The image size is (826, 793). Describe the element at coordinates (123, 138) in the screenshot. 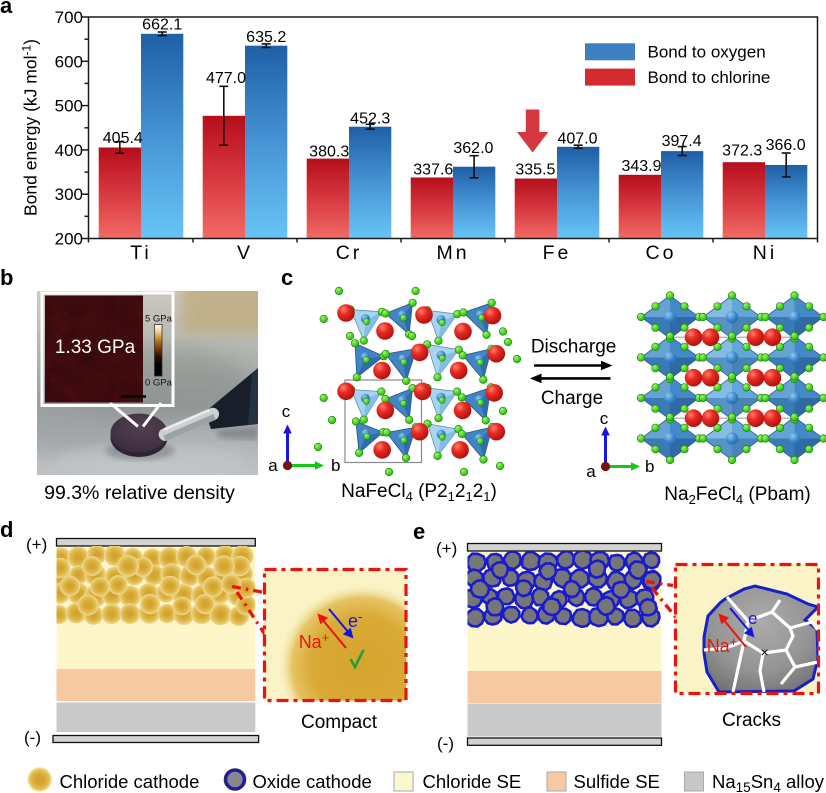

I see `svg-text: 405.4` at that location.